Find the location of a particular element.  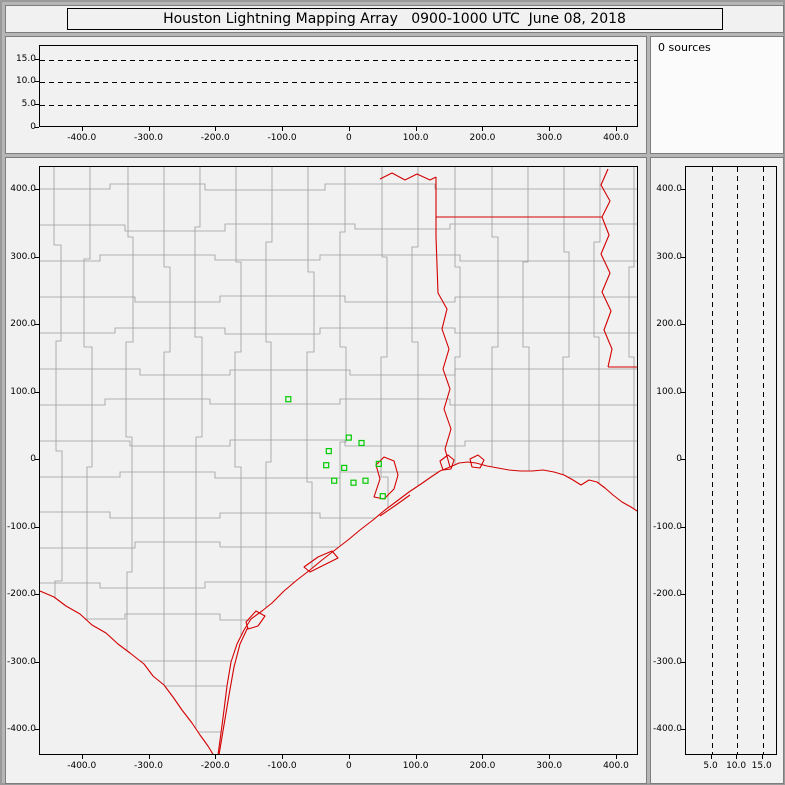

sources-count-panel: 0 sources is located at coordinates (717, 95).